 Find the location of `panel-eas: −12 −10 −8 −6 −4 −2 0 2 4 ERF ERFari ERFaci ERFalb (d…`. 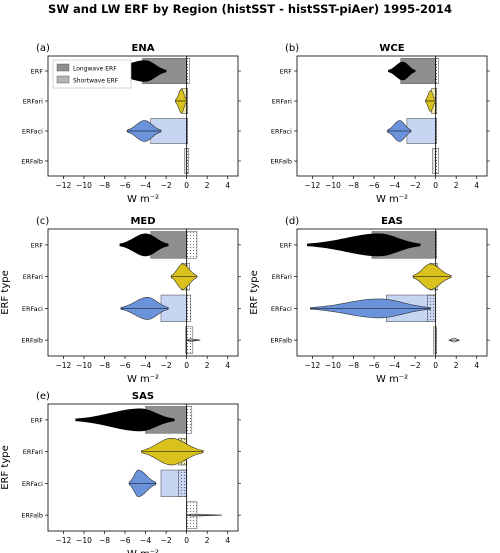

panel-eas: −12 −10 −8 −6 −4 −2 0 2 4 ERF ERFari ERFaci ERFalb (d… is located at coordinates (369, 300).